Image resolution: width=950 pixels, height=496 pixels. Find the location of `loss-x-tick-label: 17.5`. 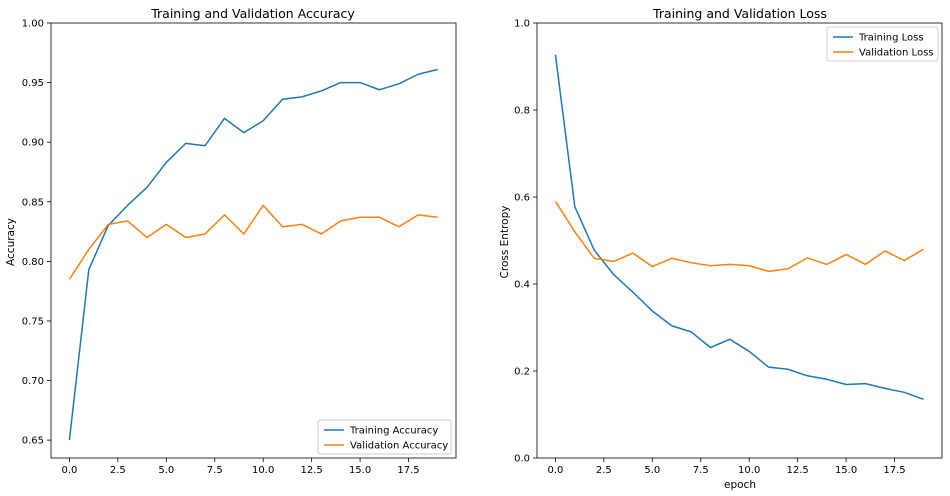

loss-x-tick-label: 17.5 is located at coordinates (894, 470).